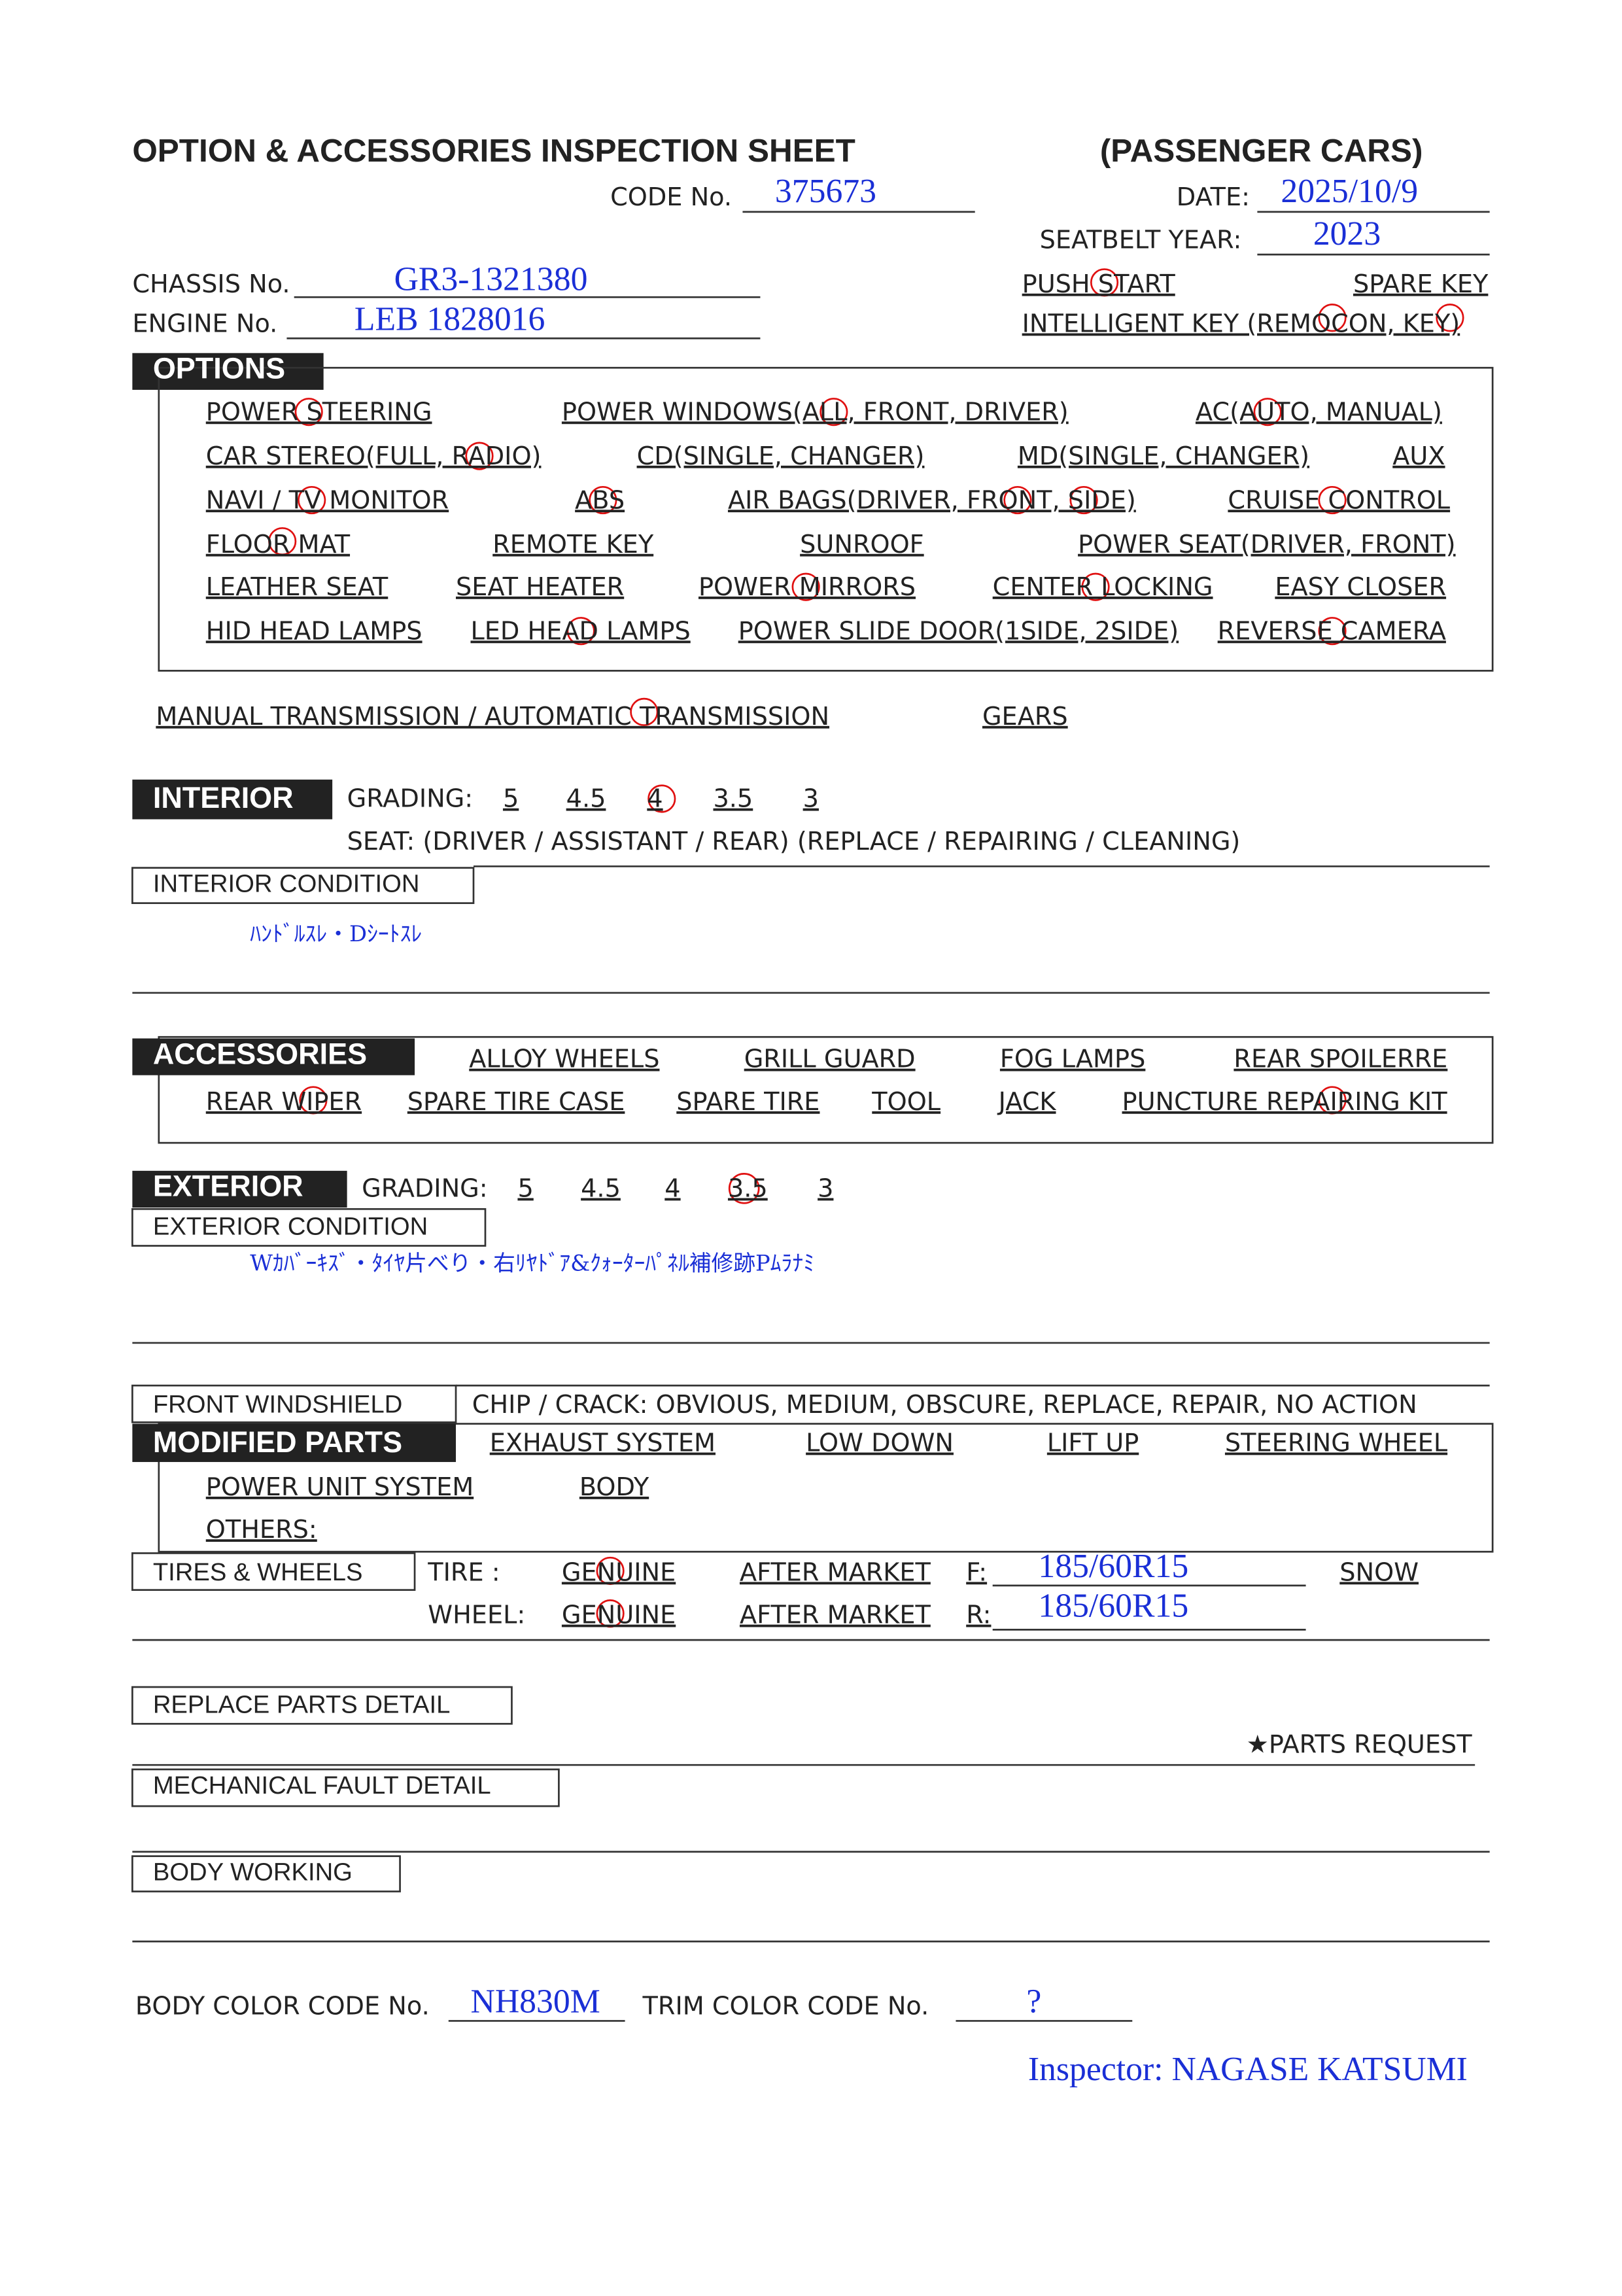 The image size is (1622, 2296). What do you see at coordinates (494, 151) in the screenshot?
I see `title: OPTION & ACCESSORIES INSPECTION SHEET` at bounding box center [494, 151].